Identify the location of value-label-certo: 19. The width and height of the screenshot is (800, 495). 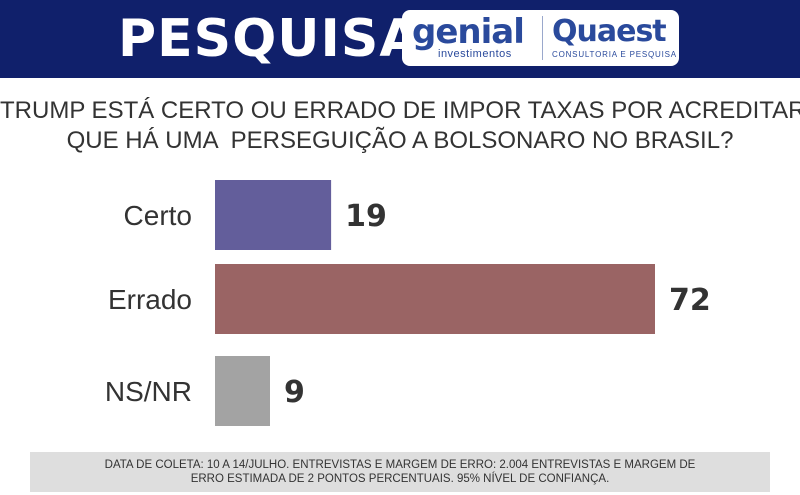
(366, 216).